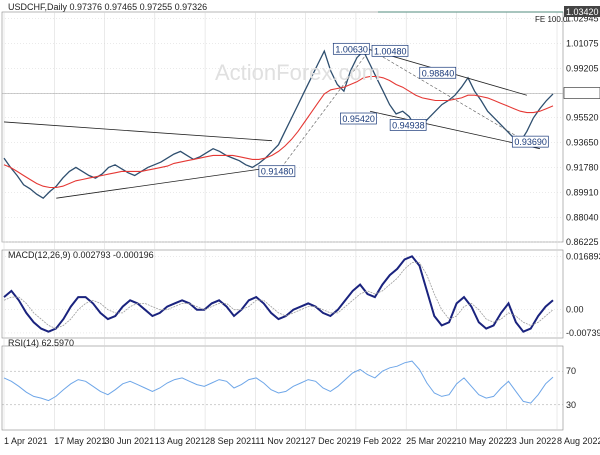 The width and height of the screenshot is (600, 455). What do you see at coordinates (532, 441) in the screenshot?
I see `x-tick-label: 23 Jun 2022` at bounding box center [532, 441].